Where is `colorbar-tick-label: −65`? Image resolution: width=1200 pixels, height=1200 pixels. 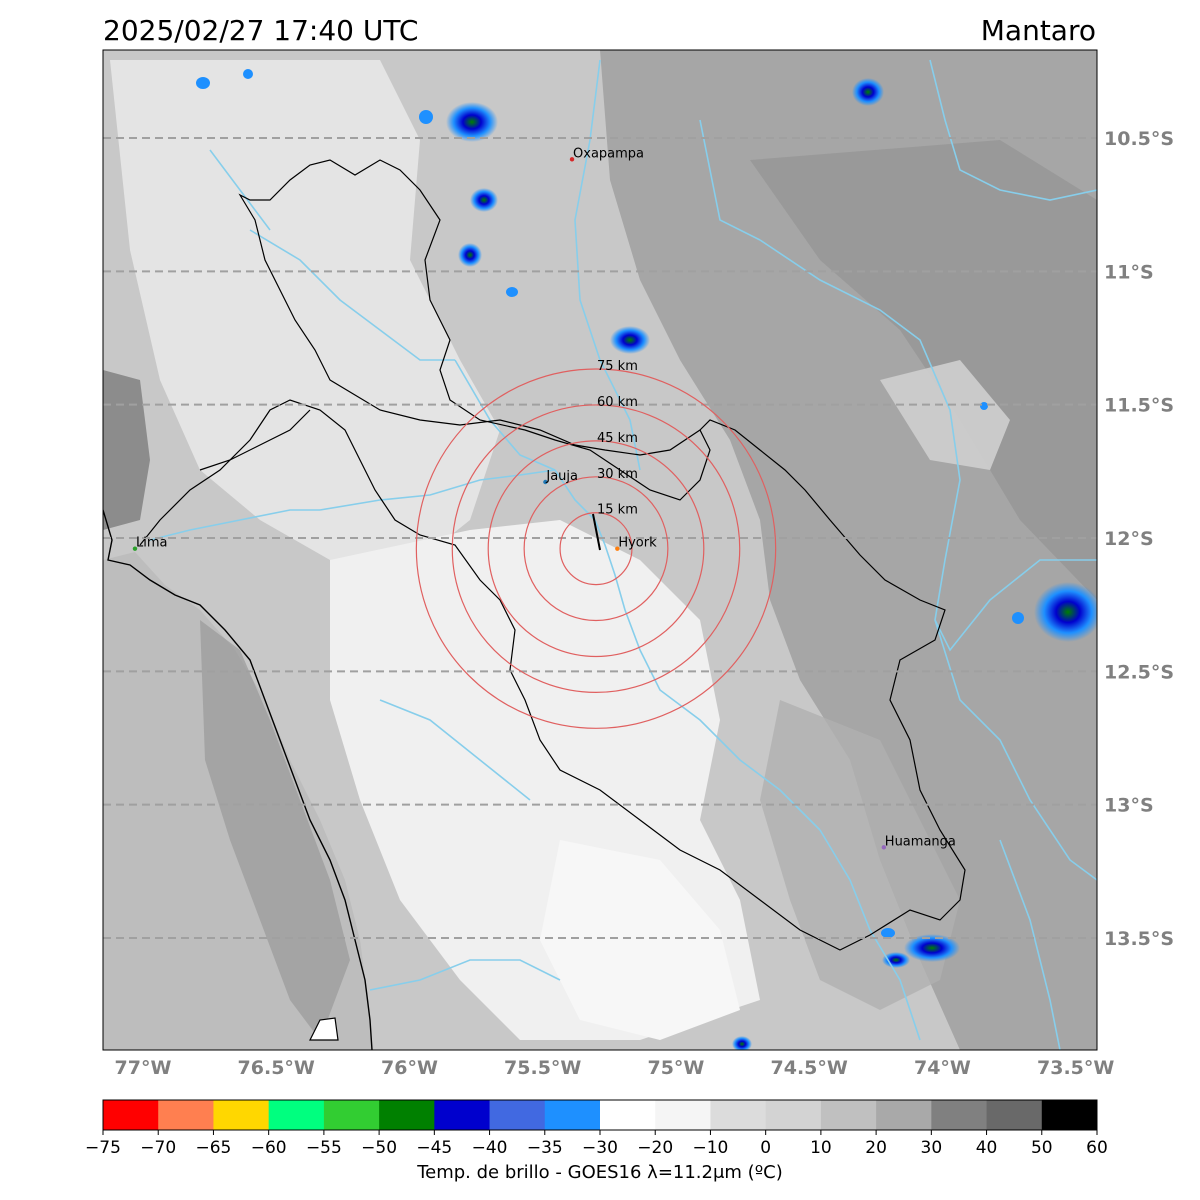
colorbar-tick-label: −65 is located at coordinates (213, 1148).